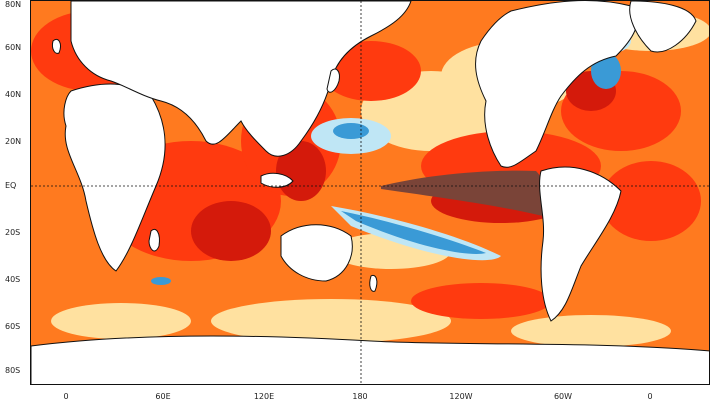  I want to click on lon-label-120w: 120W, so click(461, 396).